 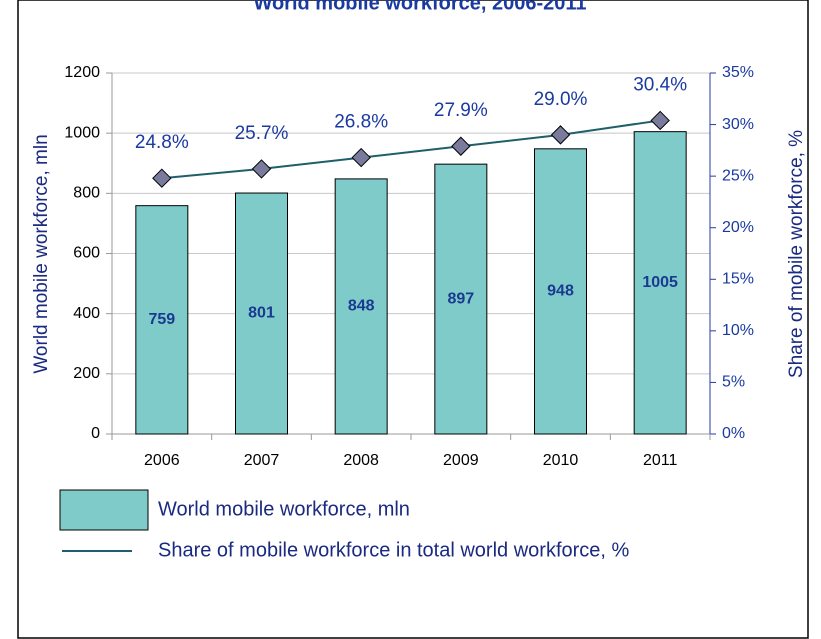 I want to click on y-axis-label: World mobile workforce, mln, so click(x=41, y=253).